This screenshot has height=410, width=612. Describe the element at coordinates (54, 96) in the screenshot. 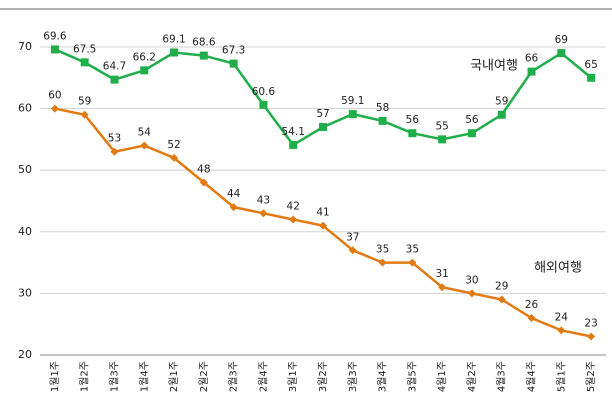

I see `data-label: 60` at that location.